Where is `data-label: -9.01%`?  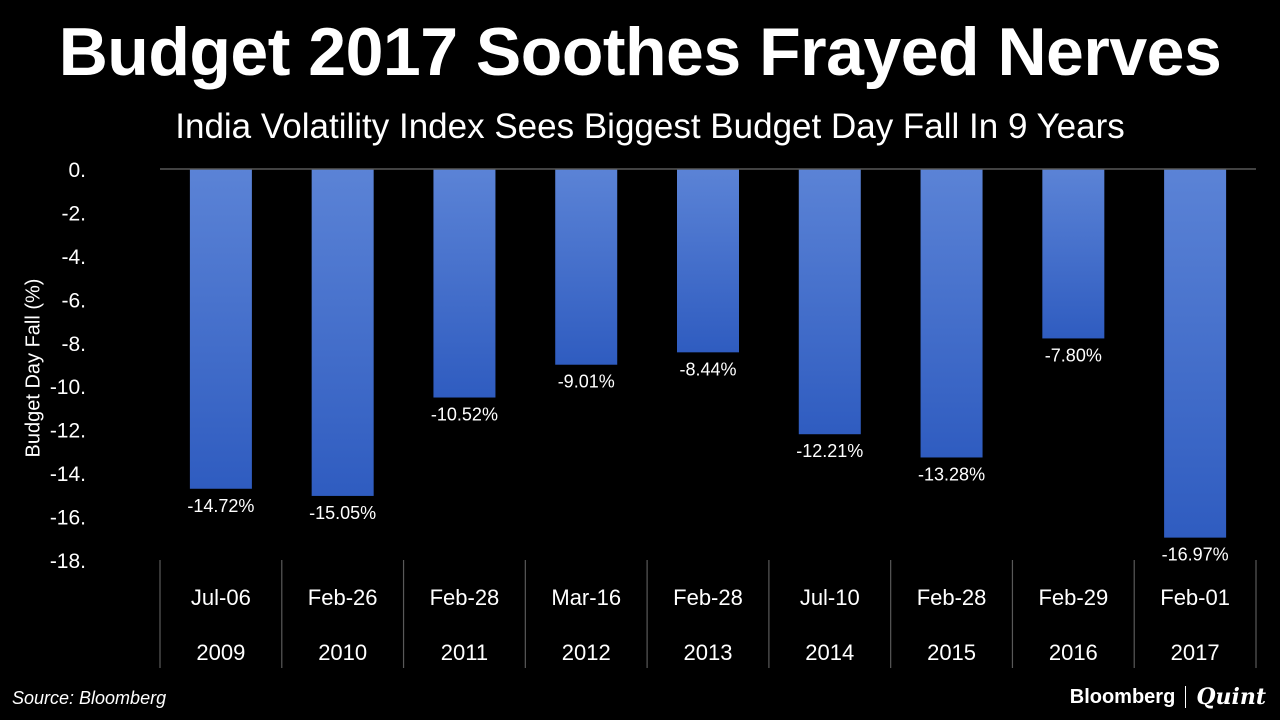
data-label: -9.01% is located at coordinates (586, 382).